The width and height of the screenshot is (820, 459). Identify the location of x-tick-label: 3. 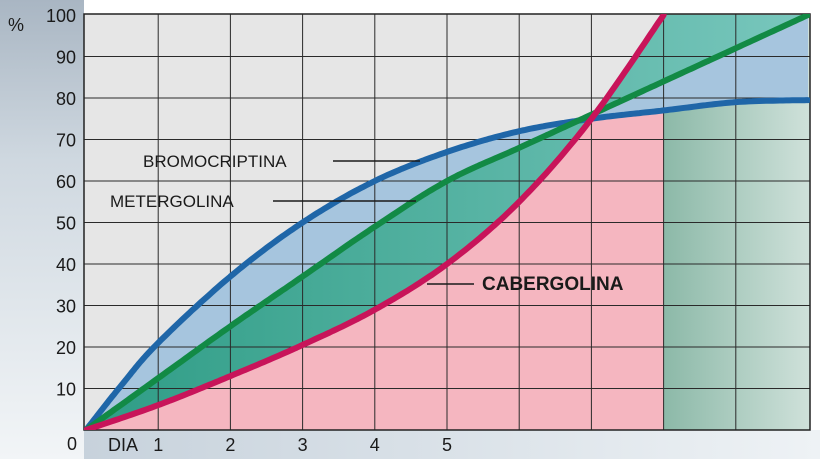
(303, 445).